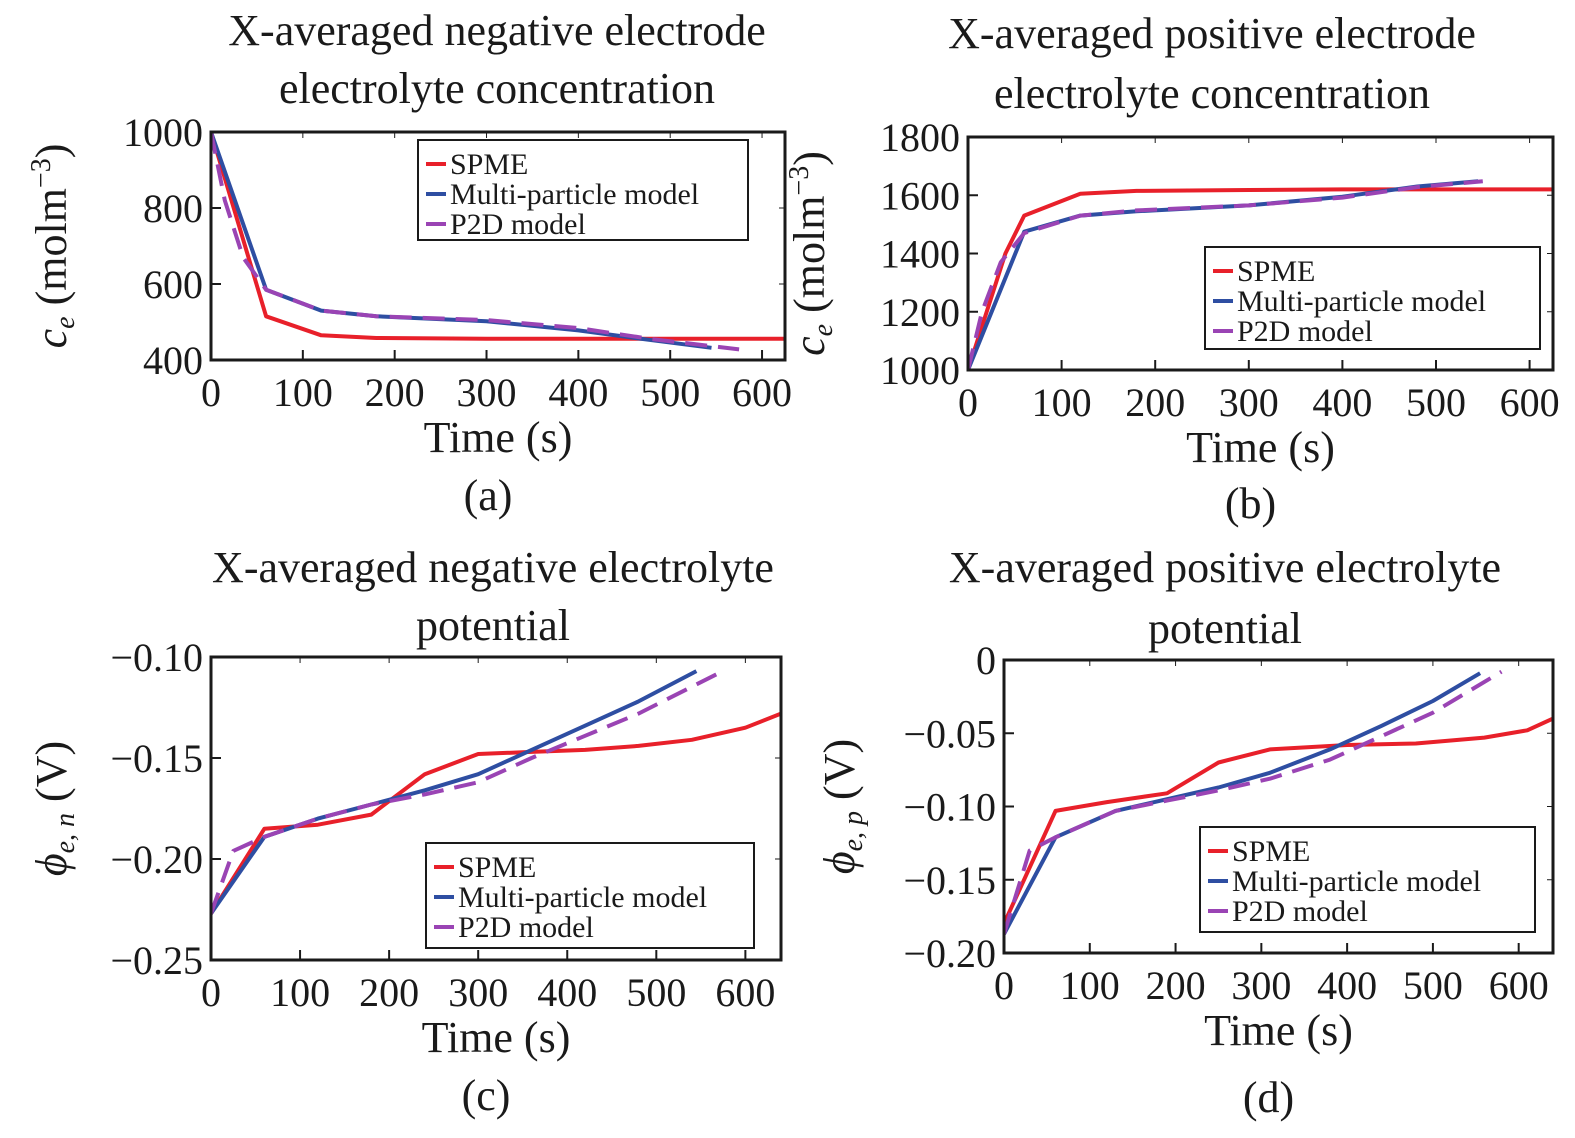 Image resolution: width=1575 pixels, height=1138 pixels. What do you see at coordinates (949, 733) in the screenshot?
I see `y-tick-label: −0.05` at bounding box center [949, 733].